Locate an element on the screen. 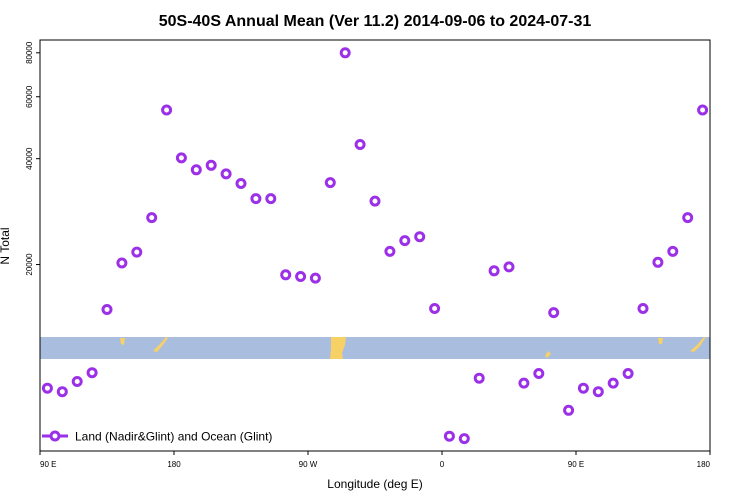 This screenshot has height=500, width=750. x-axis: 90 E 180 90 W 0 90 E 180 is located at coordinates (375, 460).